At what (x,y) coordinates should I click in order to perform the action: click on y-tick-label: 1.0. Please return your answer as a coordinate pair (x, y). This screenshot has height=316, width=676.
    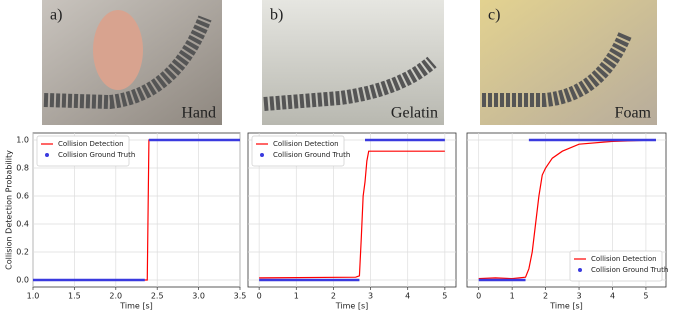
    Looking at the image, I should click on (22, 140).